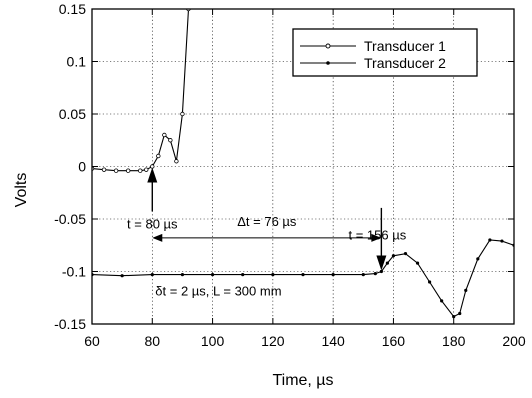  I want to click on x-axis-title: Time, µs, so click(302, 380).